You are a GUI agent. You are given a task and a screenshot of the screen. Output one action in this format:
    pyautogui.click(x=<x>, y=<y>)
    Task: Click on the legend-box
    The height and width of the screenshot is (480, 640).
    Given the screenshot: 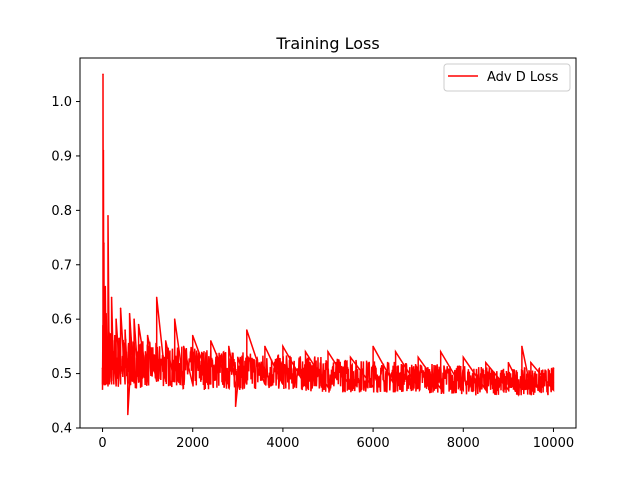 What is the action you would take?
    pyautogui.click(x=507, y=77)
    